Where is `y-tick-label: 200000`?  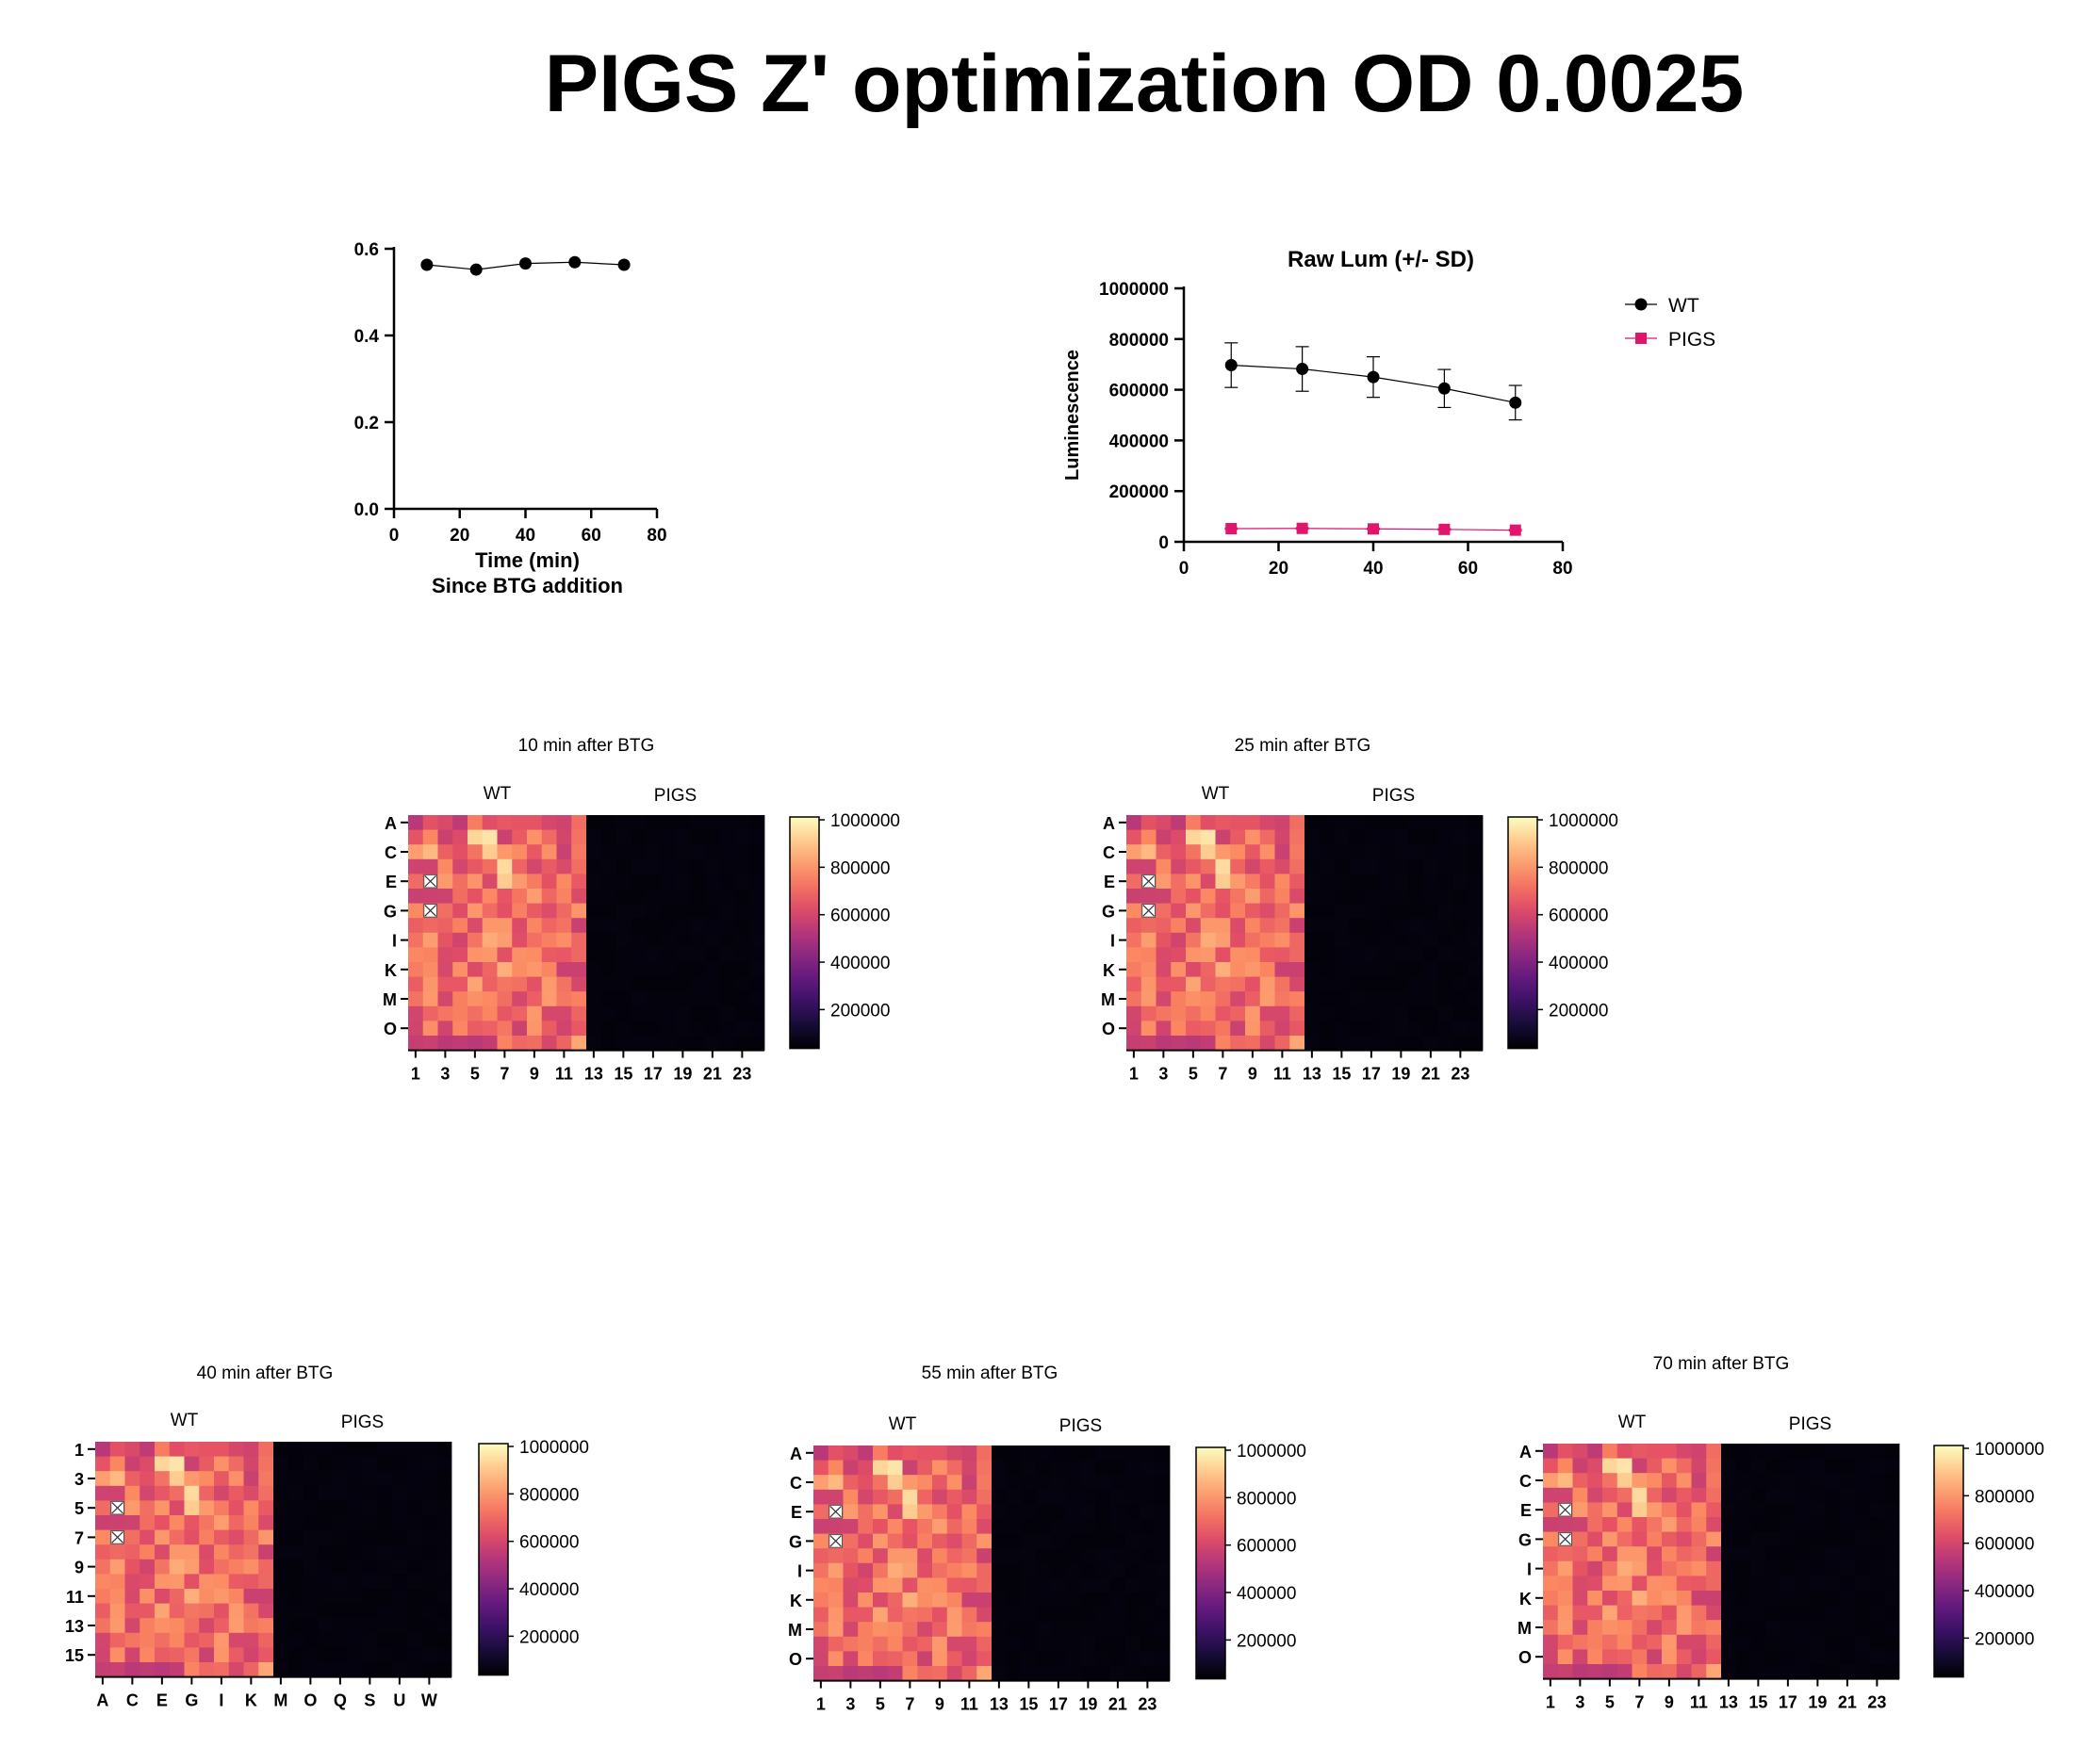 y-tick-label: 200000 is located at coordinates (1139, 492).